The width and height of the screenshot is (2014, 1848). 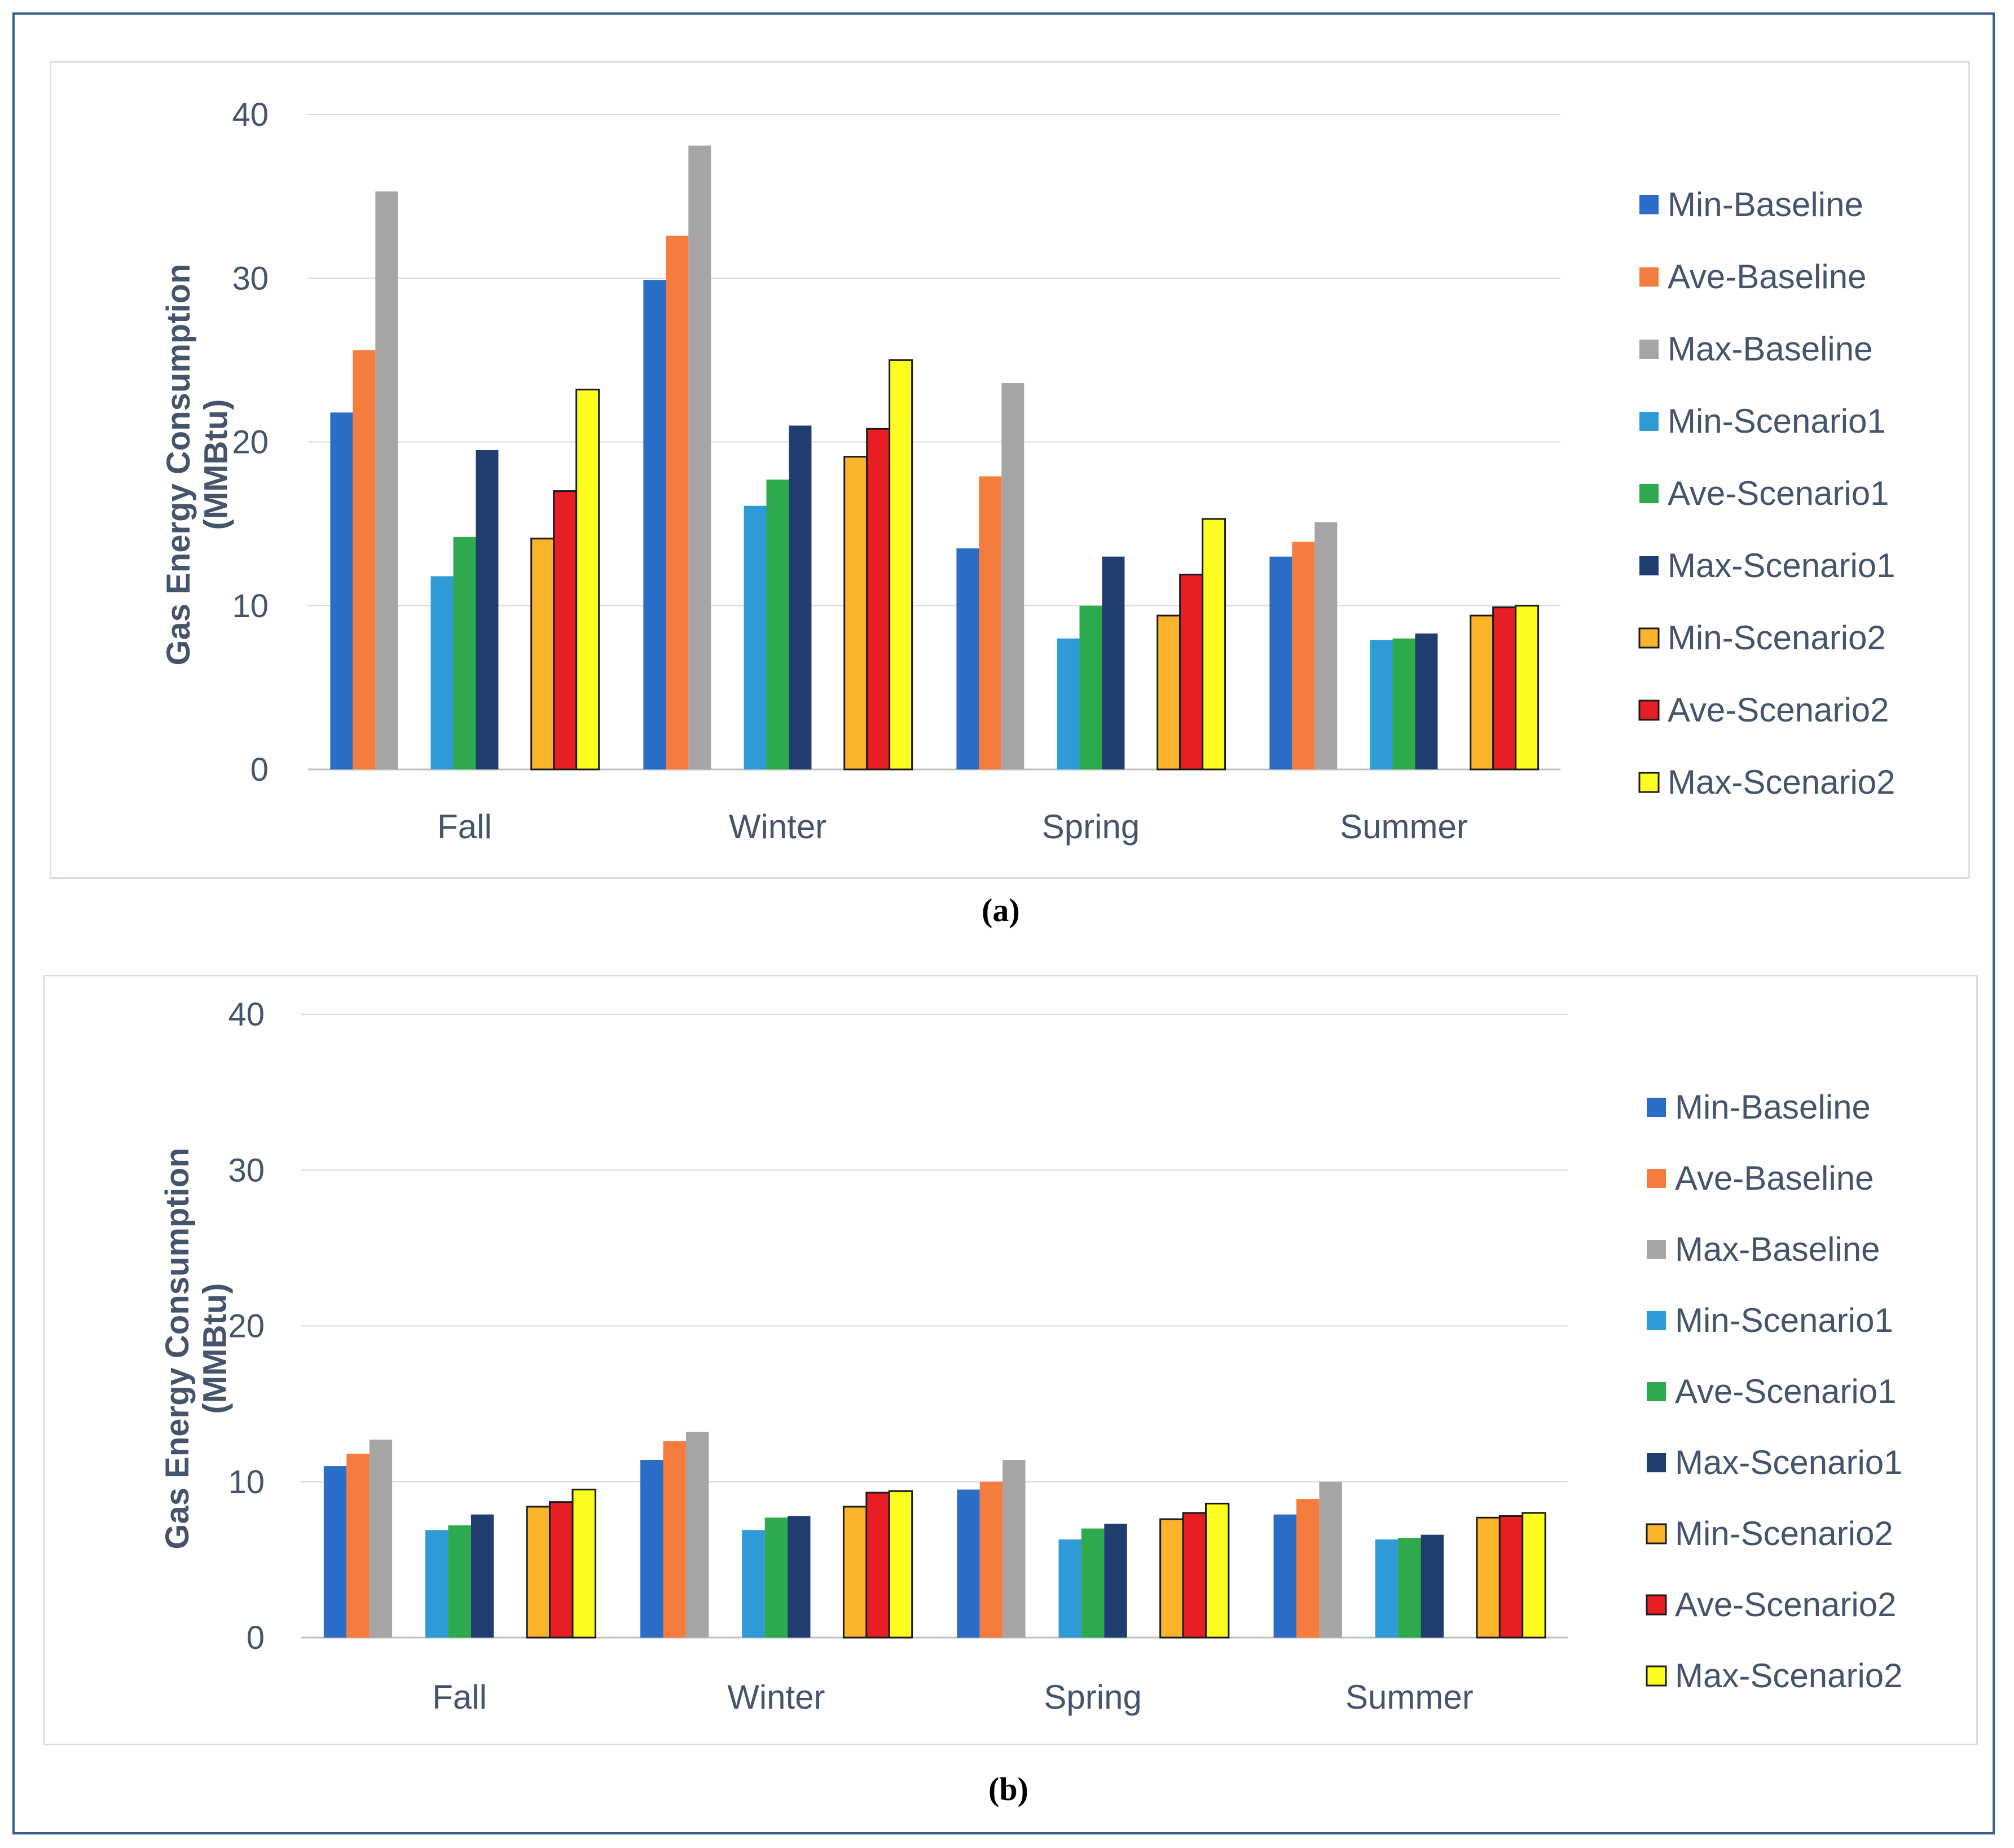 I want to click on bar-min-scenario2-fall, so click(x=542, y=654).